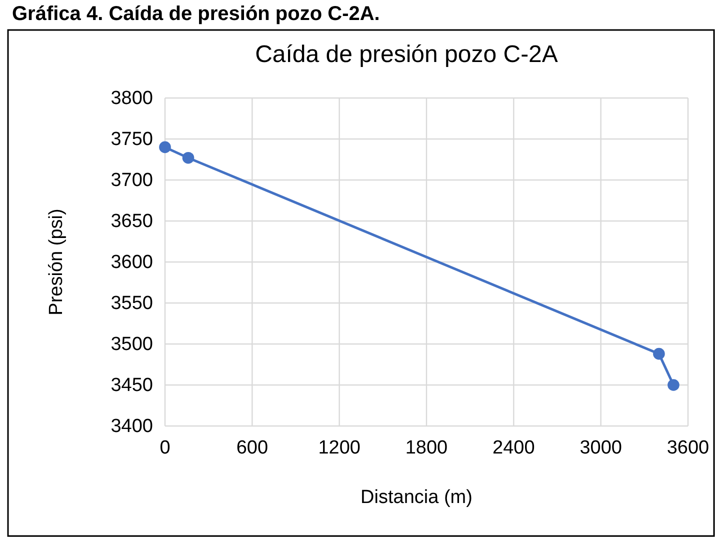  Describe the element at coordinates (131, 427) in the screenshot. I see `y-tick-label: 3400` at that location.